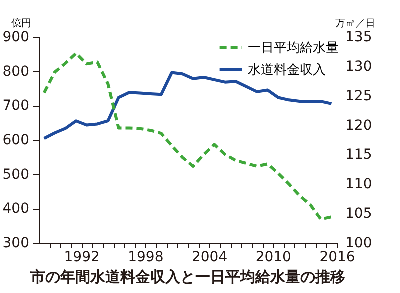 This screenshot has height=293, width=400. I want to click on y2-tick-label: 120, so click(359, 126).